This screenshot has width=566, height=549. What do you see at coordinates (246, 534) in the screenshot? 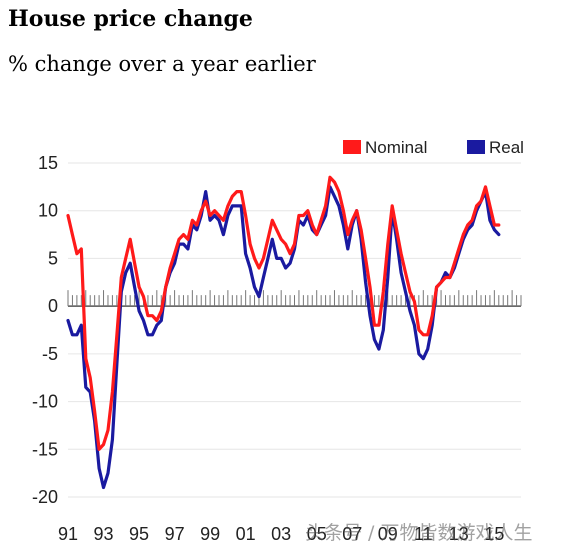
I see `x-tick-label: 01` at bounding box center [246, 534].